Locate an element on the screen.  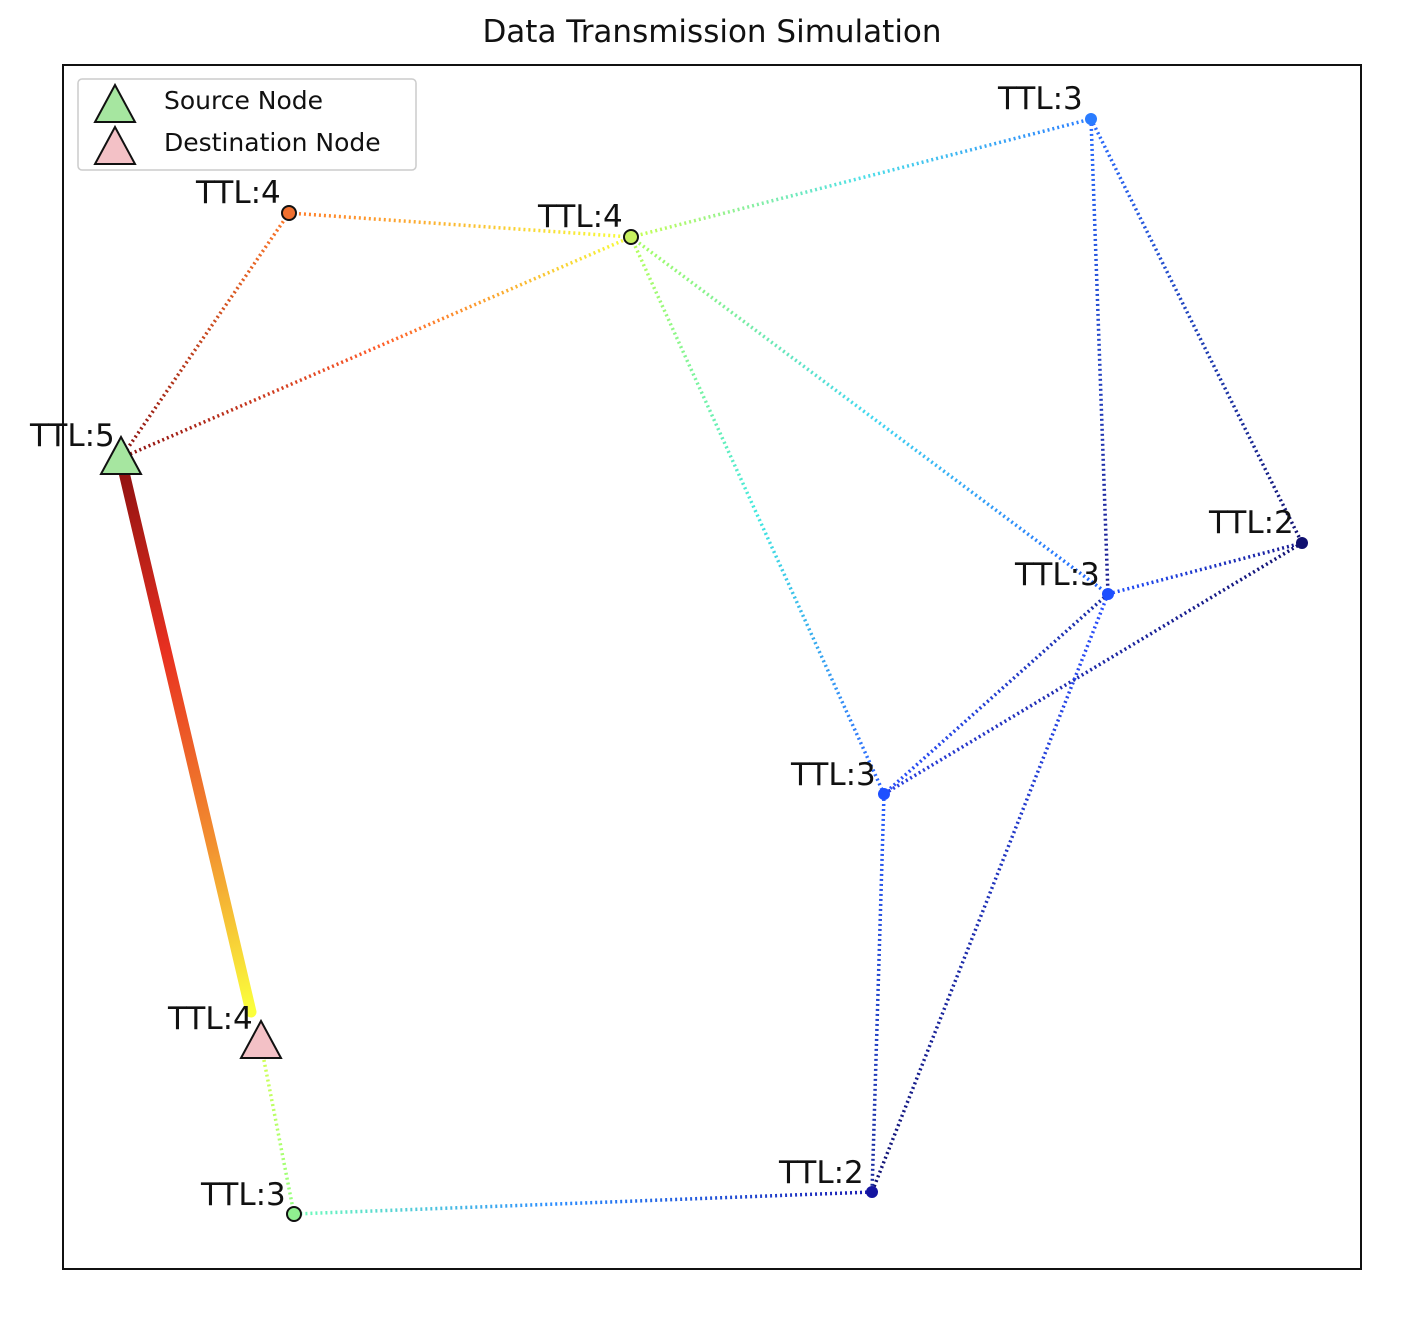
label-ttl2-bottom: TTL:2 is located at coordinates (821, 1173).